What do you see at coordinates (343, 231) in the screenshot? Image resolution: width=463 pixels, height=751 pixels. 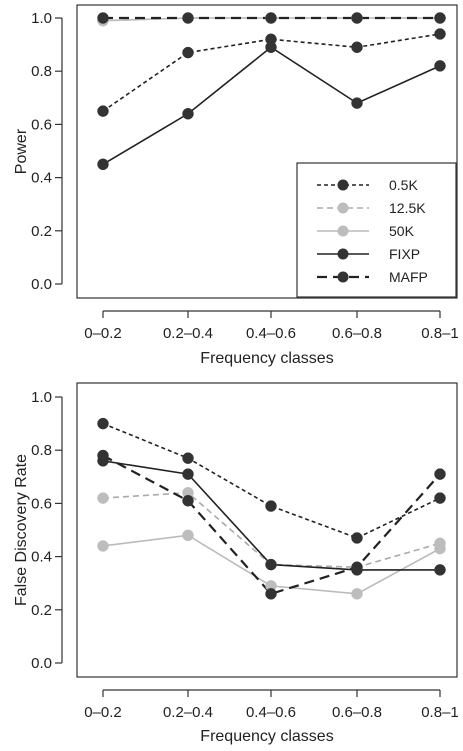 I see `legend-marker-50K` at bounding box center [343, 231].